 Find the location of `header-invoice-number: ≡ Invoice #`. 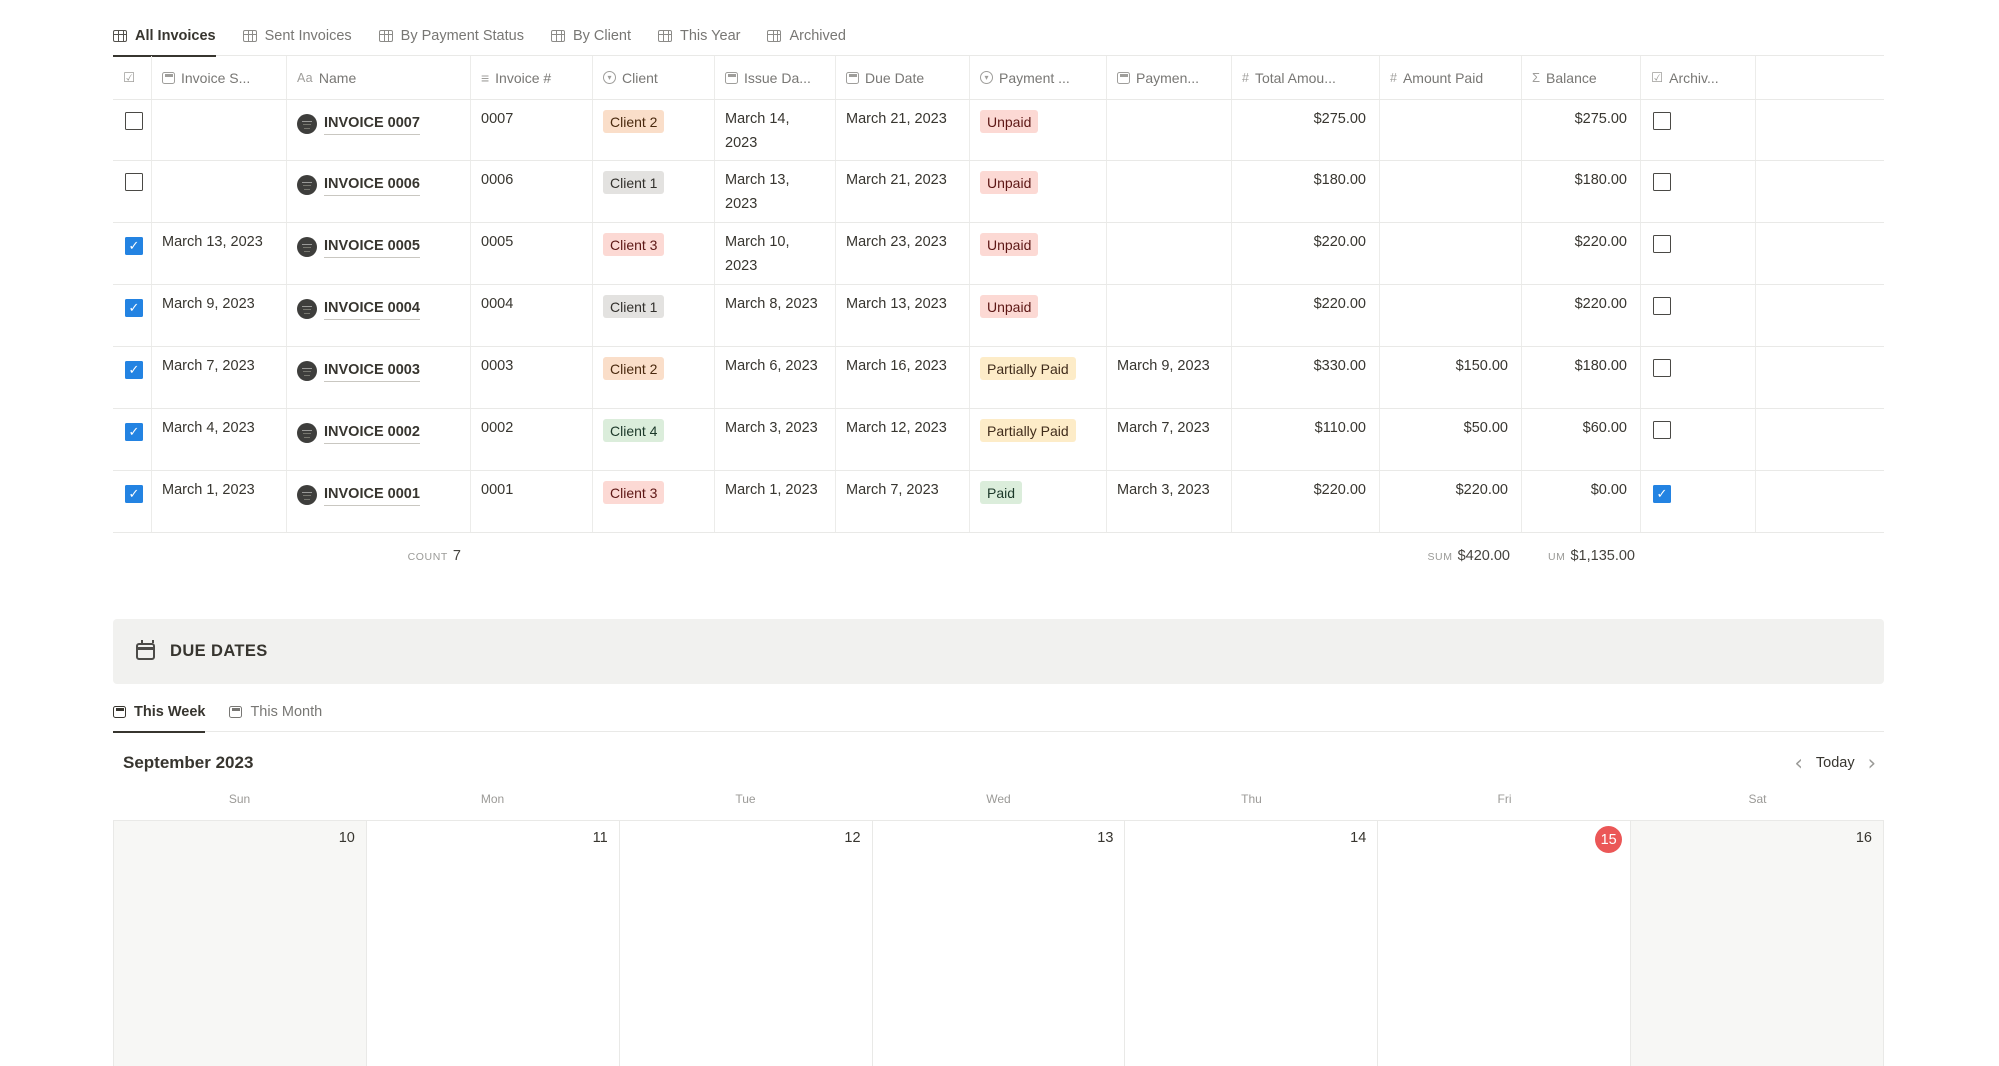

header-invoice-number: ≡ Invoice # is located at coordinates (532, 77).